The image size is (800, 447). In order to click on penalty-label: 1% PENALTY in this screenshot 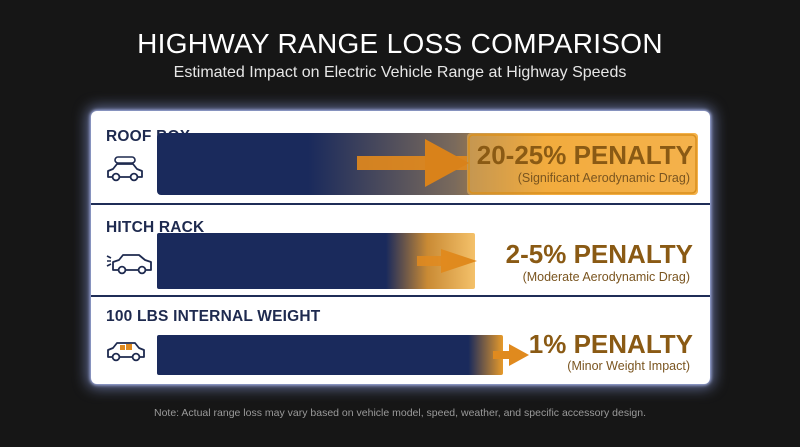, I will do `click(610, 344)`.